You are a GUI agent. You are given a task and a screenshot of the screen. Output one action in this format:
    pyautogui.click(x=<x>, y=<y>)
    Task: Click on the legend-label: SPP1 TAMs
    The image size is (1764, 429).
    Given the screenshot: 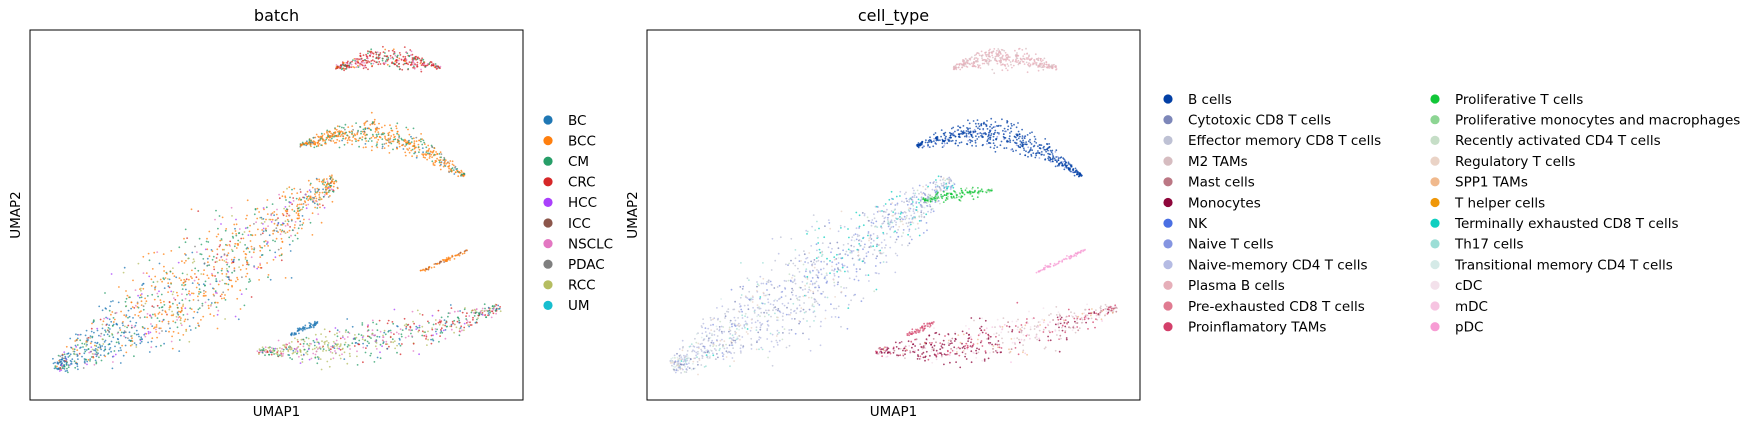 What is the action you would take?
    pyautogui.click(x=1491, y=183)
    